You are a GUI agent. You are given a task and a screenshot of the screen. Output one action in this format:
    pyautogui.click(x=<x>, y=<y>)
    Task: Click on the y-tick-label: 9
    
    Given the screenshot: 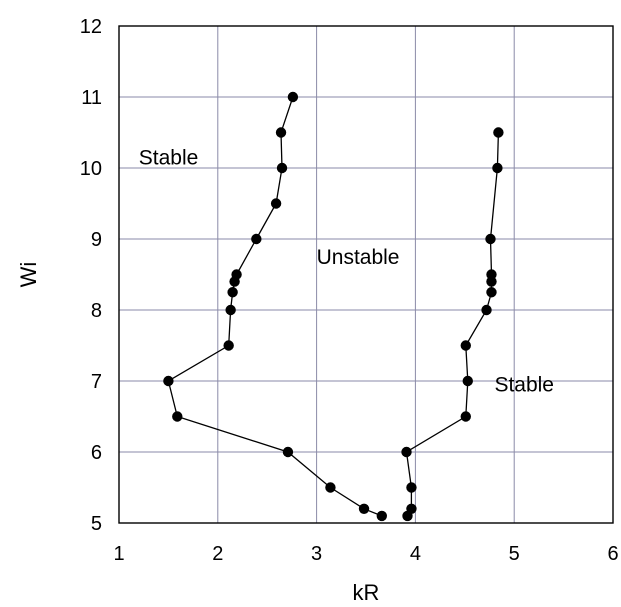 What is the action you would take?
    pyautogui.click(x=96, y=240)
    